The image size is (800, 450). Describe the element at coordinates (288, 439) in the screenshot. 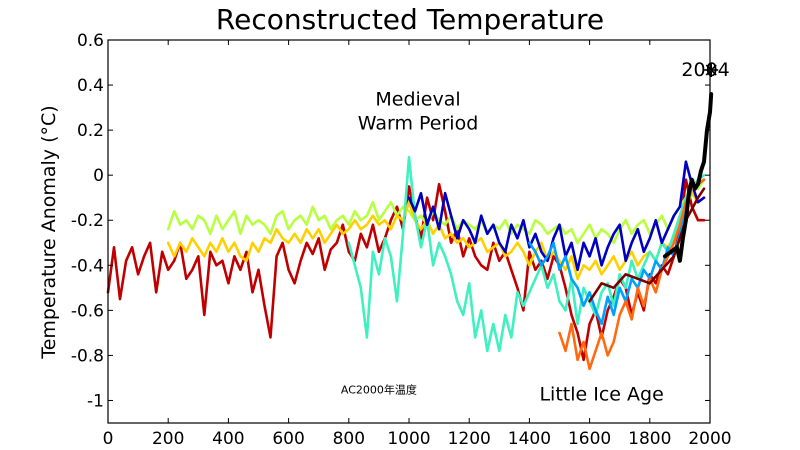

I see `x-tick-label: 600` at that location.